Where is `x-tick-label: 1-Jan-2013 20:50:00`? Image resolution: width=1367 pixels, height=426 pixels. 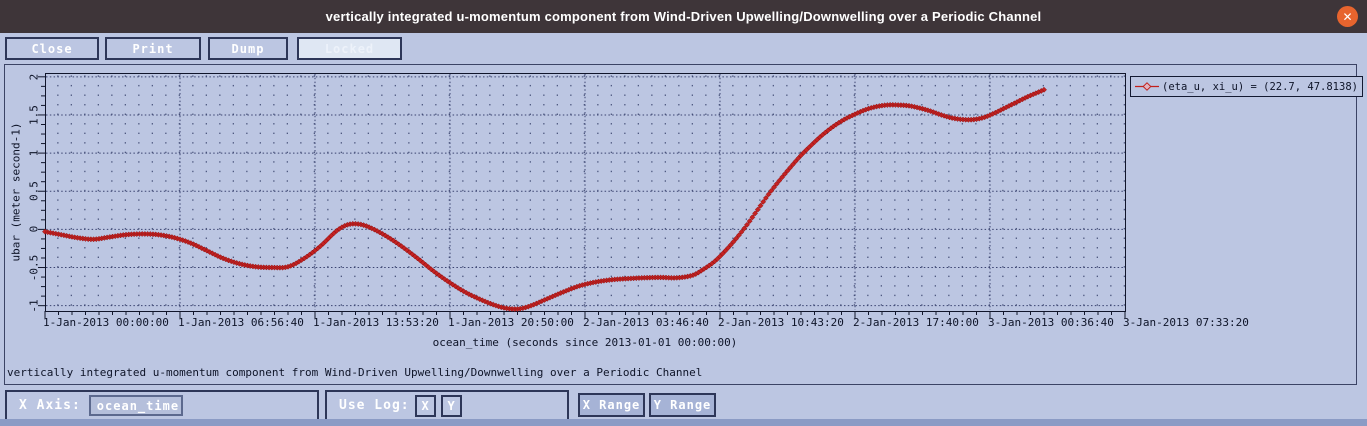
x-tick-label: 1-Jan-2013 20:50:00 is located at coordinates (511, 322).